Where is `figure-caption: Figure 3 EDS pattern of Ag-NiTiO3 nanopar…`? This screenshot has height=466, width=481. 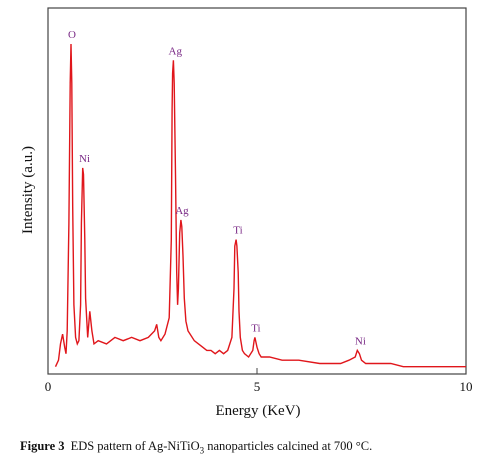
figure-caption: Figure 3 EDS pattern of Ag-NiTiO3 nanopar… is located at coordinates (247, 448).